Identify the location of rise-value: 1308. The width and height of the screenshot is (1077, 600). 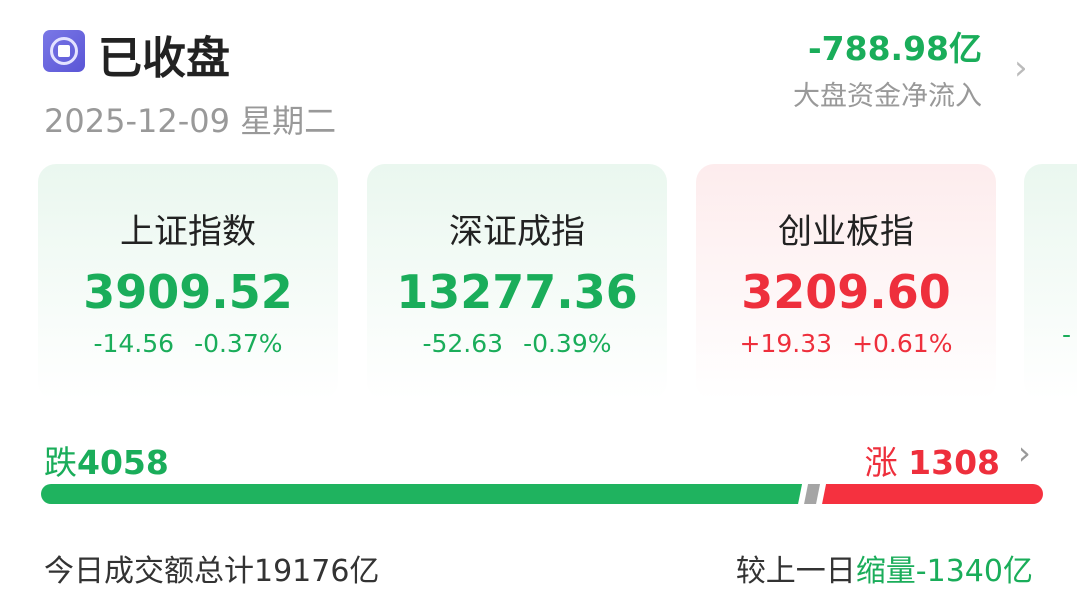
(954, 462).